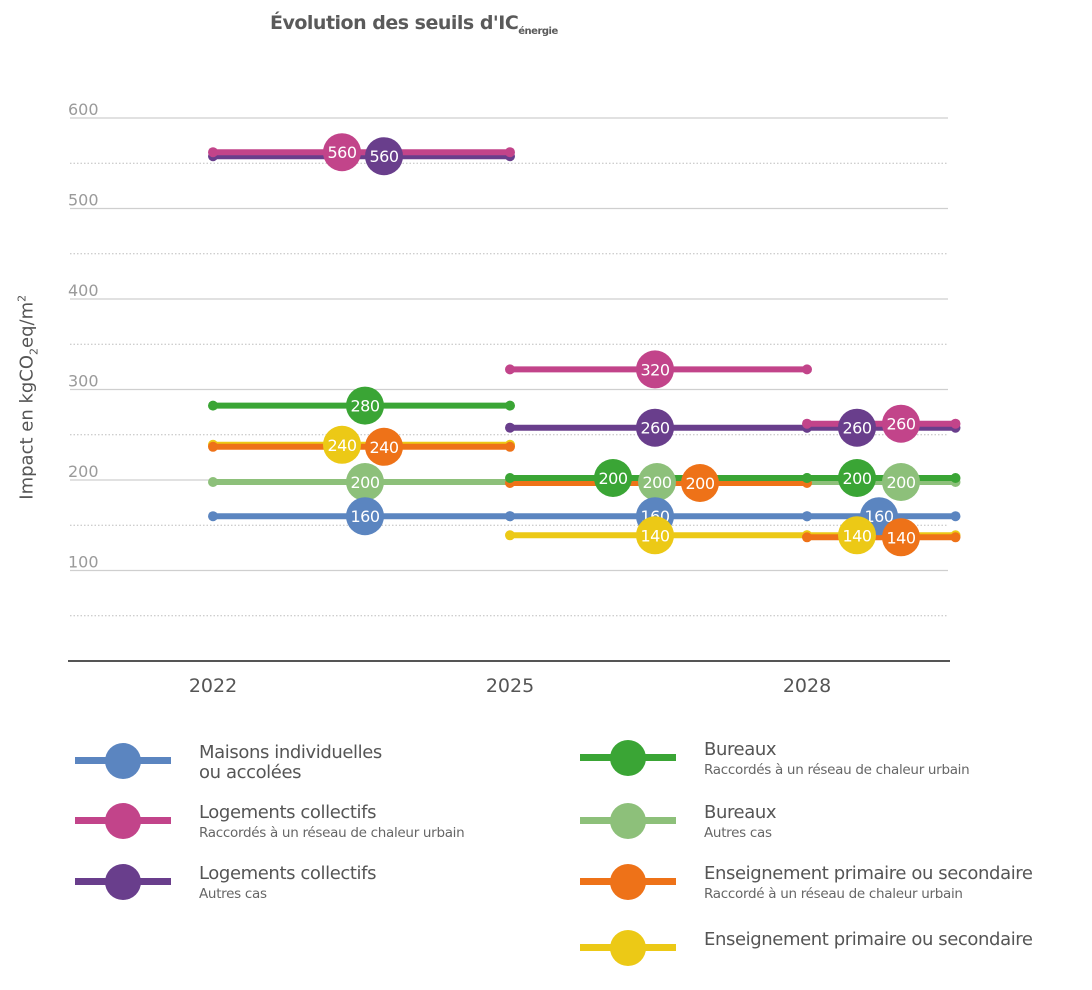  Describe the element at coordinates (83, 381) in the screenshot. I see `y-tick-label: 300` at that location.